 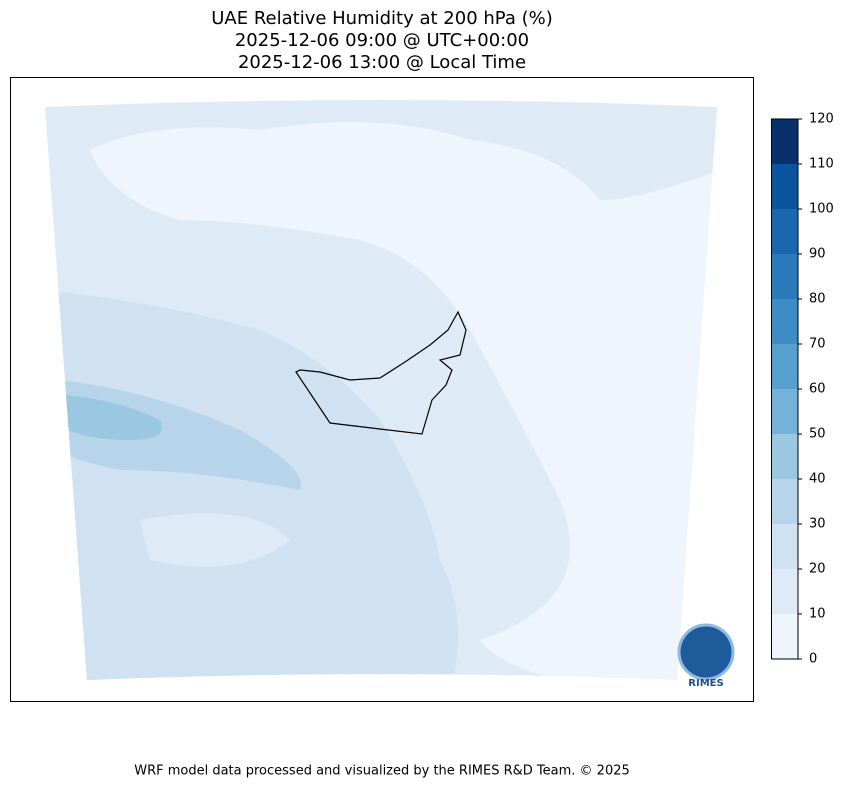 I want to click on title-line: 2025-12-06 13:00 @ Local Time, so click(x=382, y=62).